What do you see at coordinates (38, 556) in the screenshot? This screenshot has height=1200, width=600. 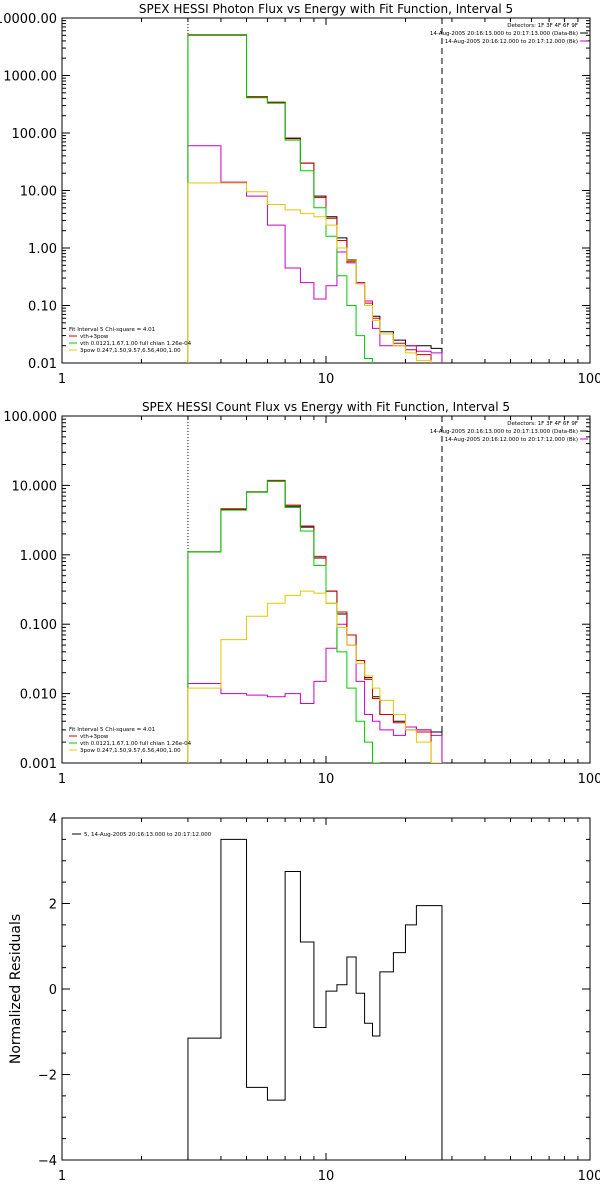 I see `y-tick-label: 1.000` at bounding box center [38, 556].